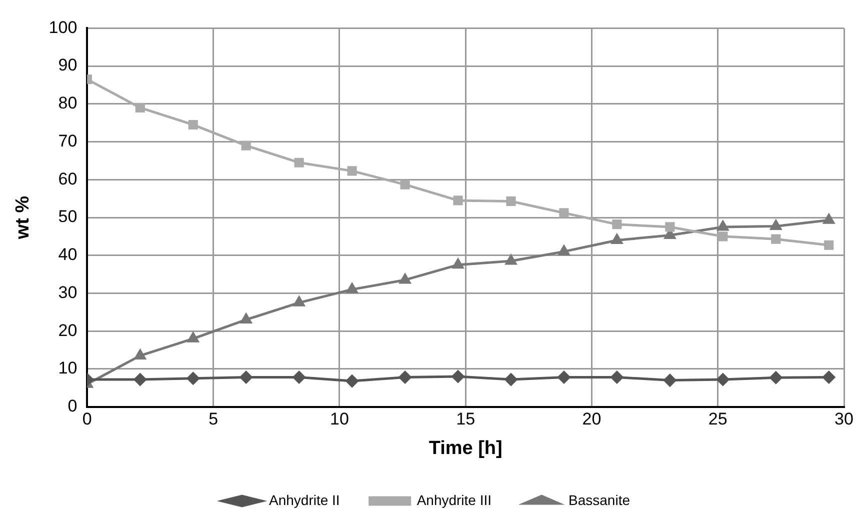 The image size is (866, 526). I want to click on x-tick-label: 10, so click(339, 419).